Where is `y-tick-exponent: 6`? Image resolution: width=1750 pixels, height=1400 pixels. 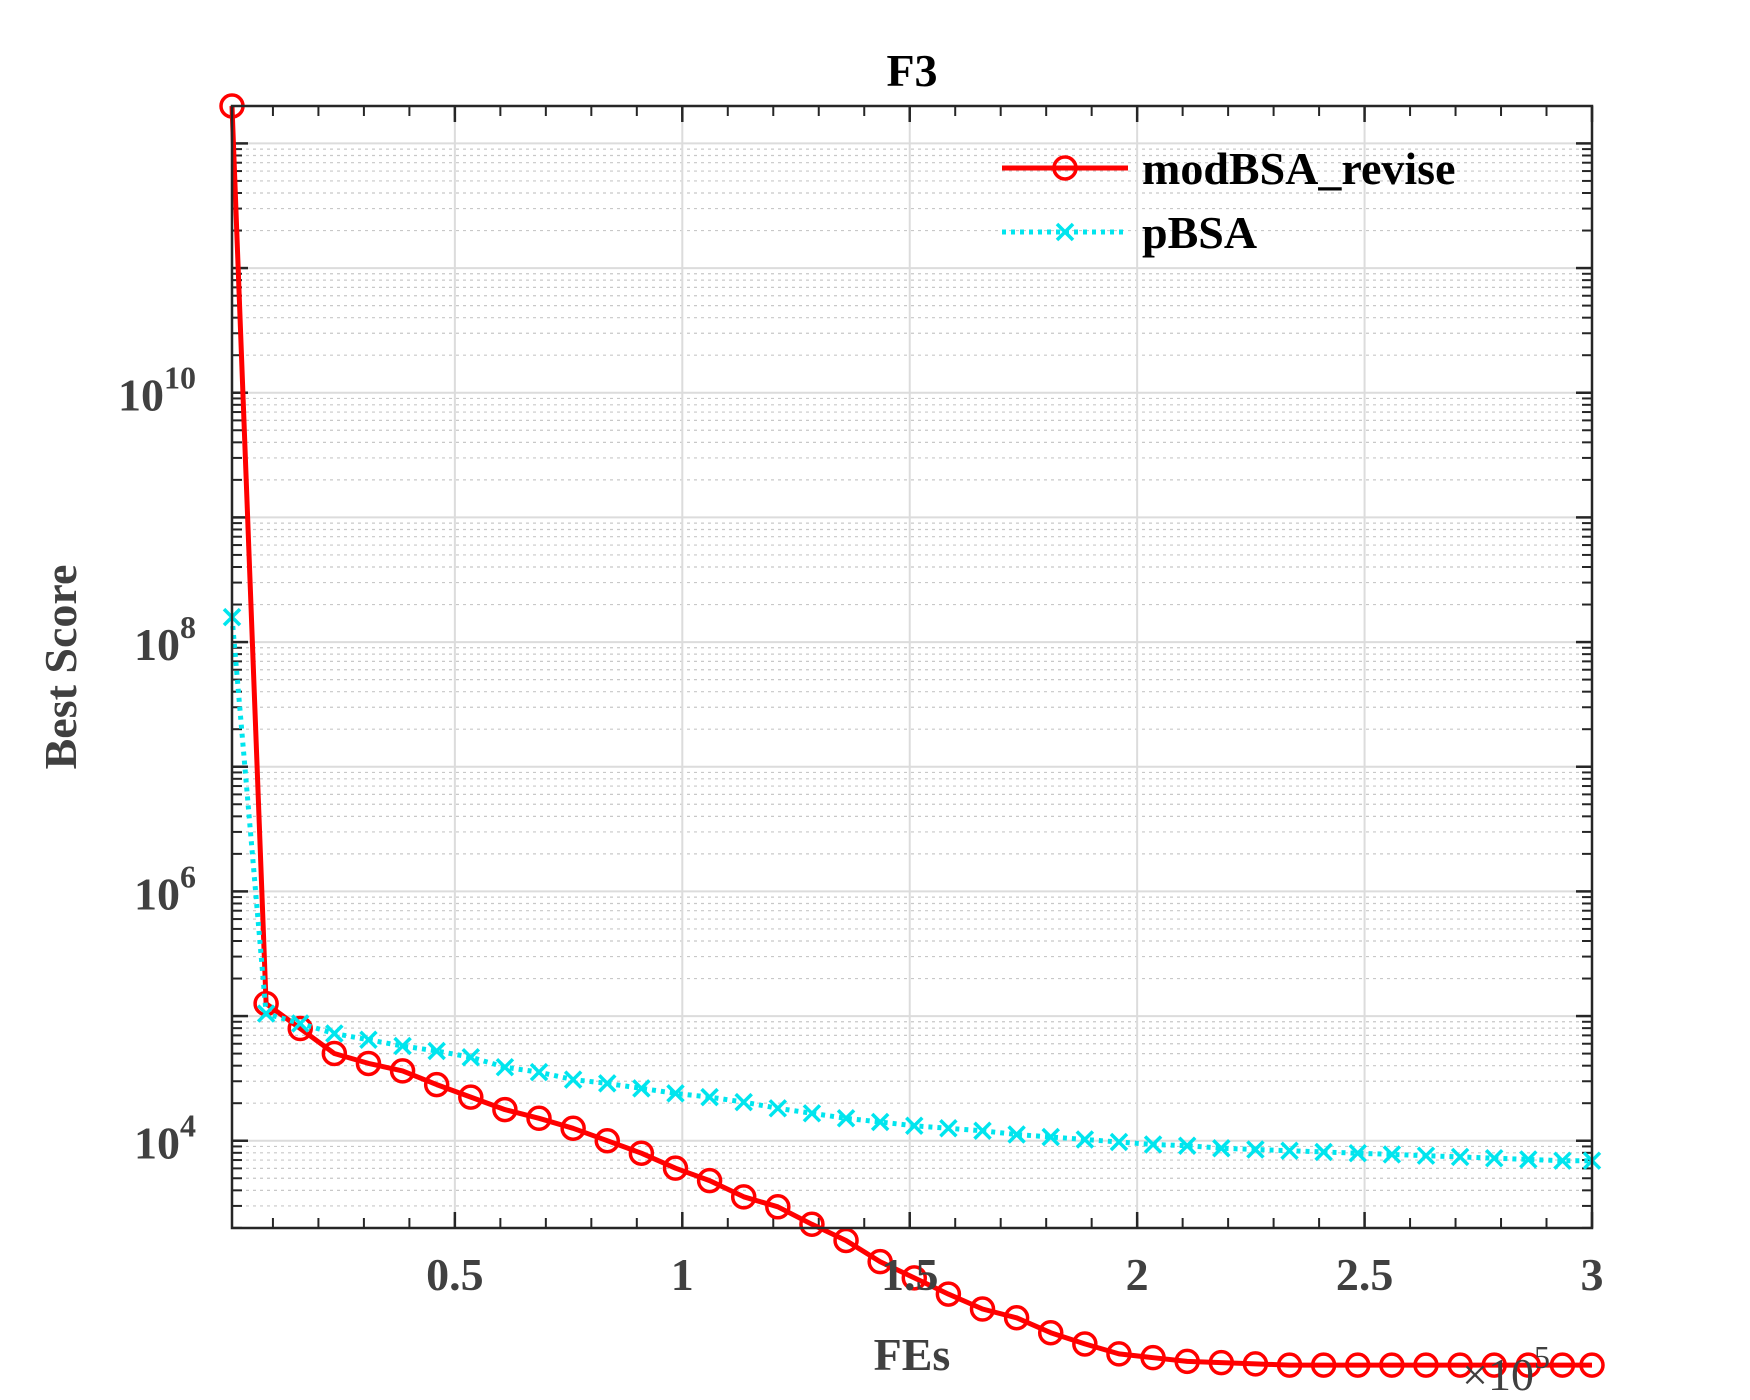 y-tick-exponent: 6 is located at coordinates (188, 876).